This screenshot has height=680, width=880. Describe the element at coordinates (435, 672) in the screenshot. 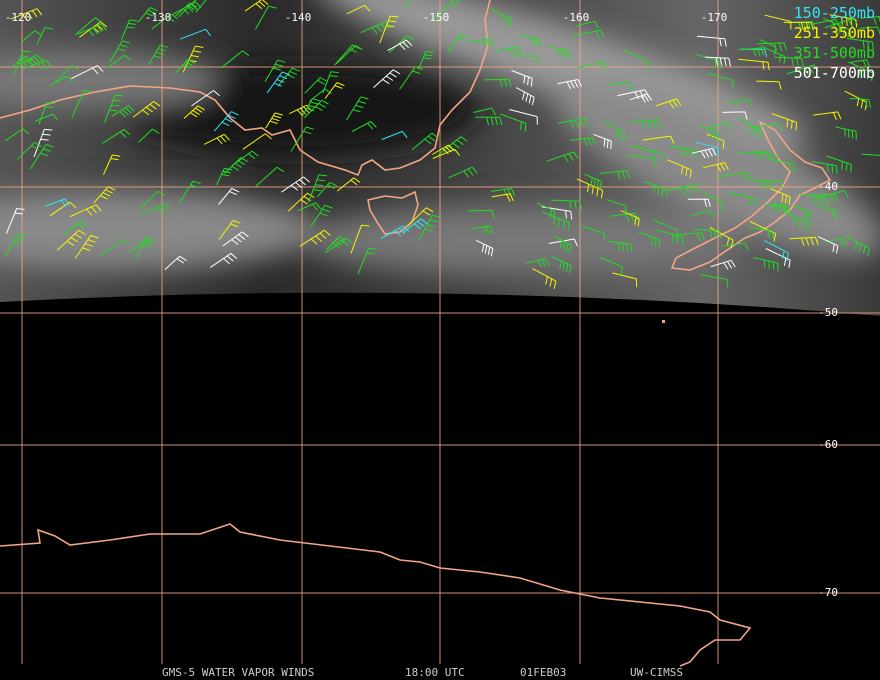

I see `footer-text: 18:00 UTC` at that location.